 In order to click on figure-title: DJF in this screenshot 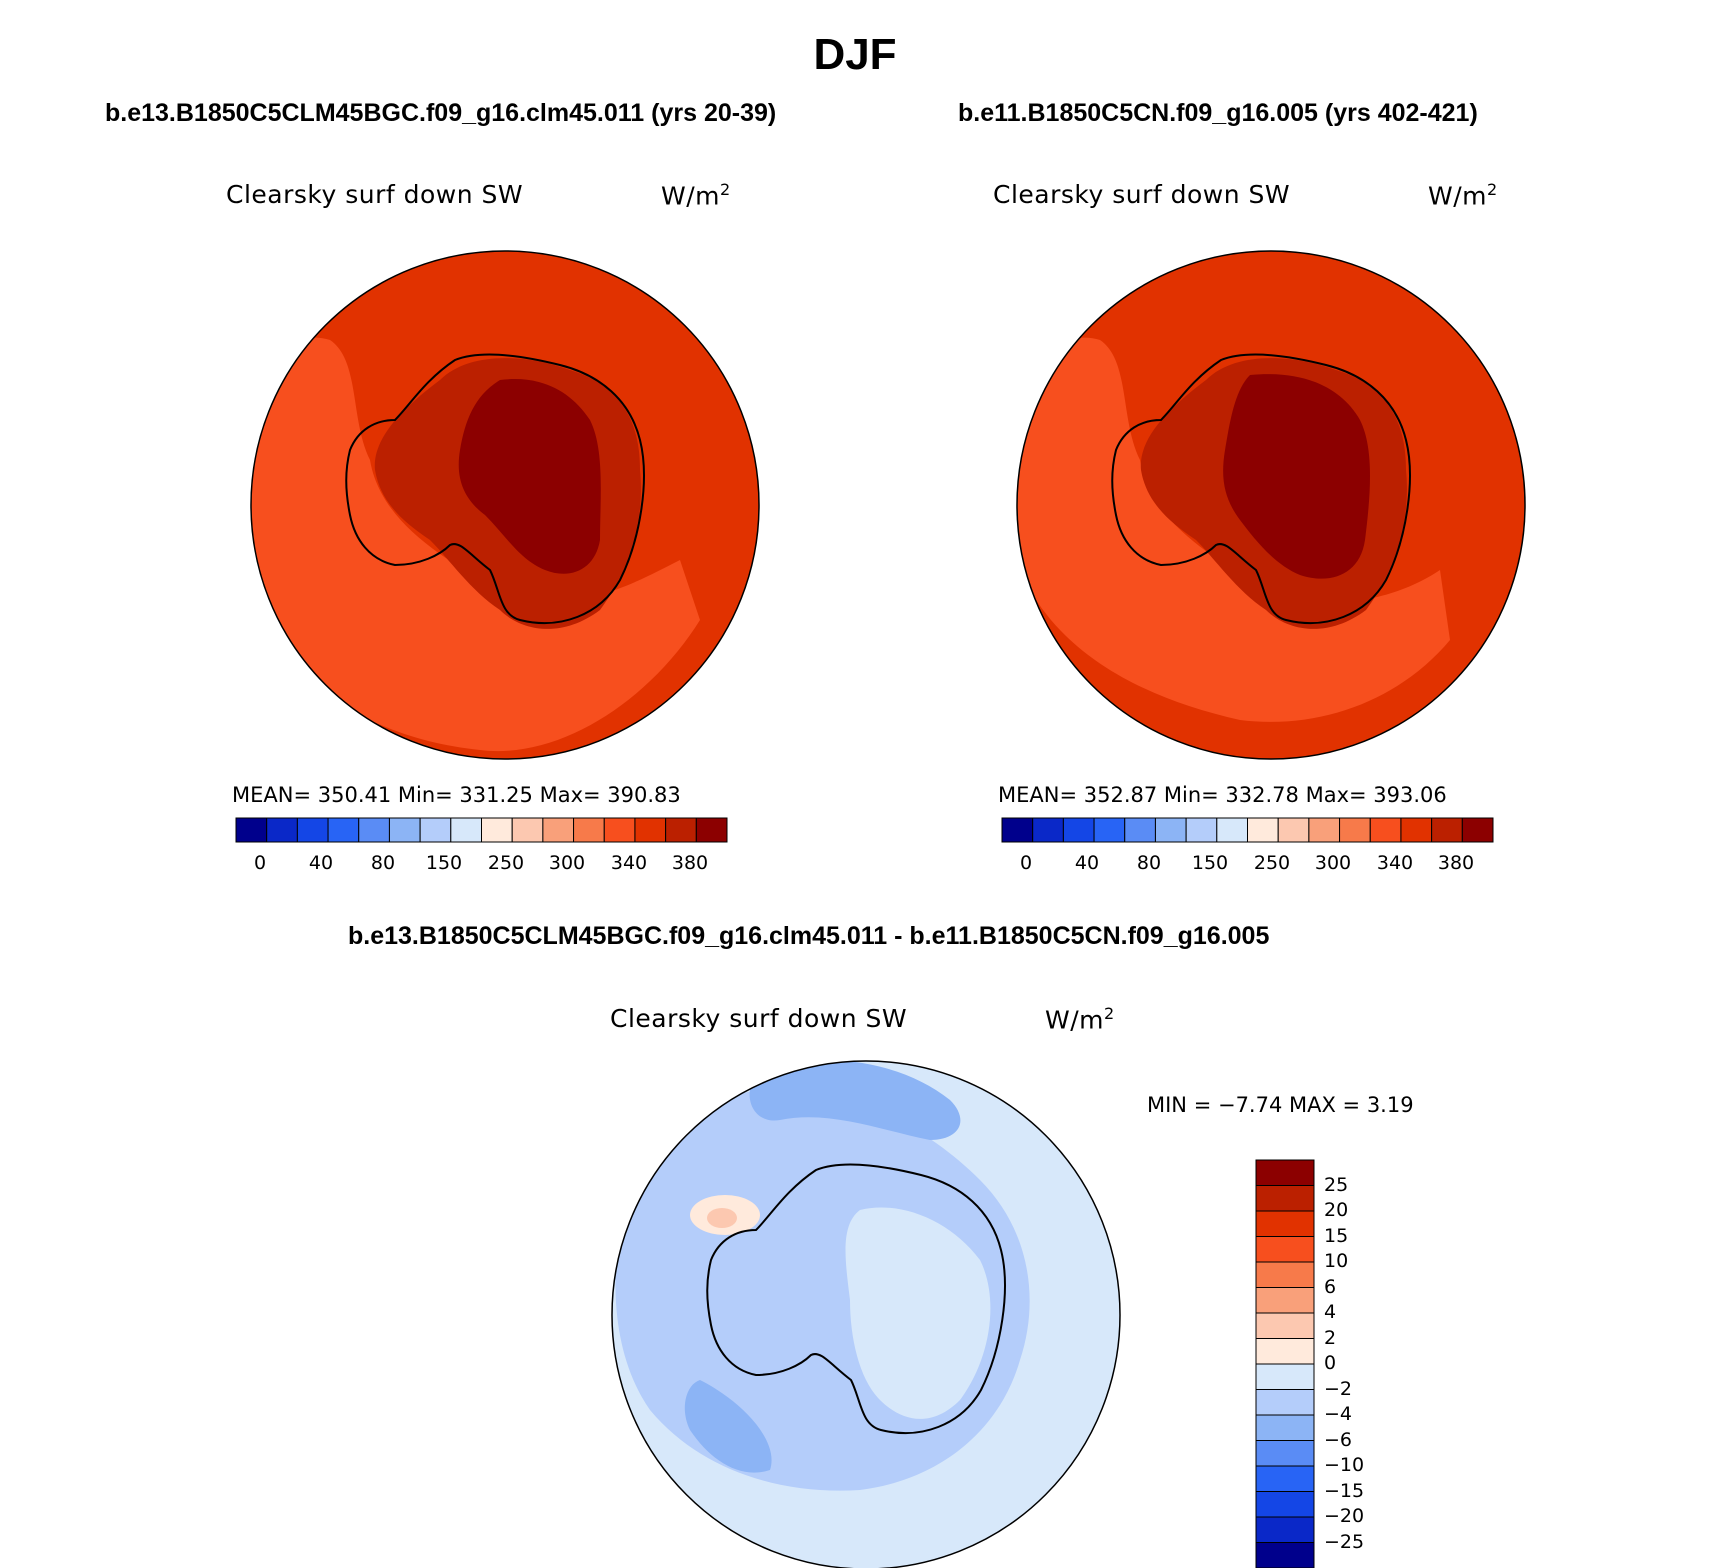, I will do `click(855, 55)`.